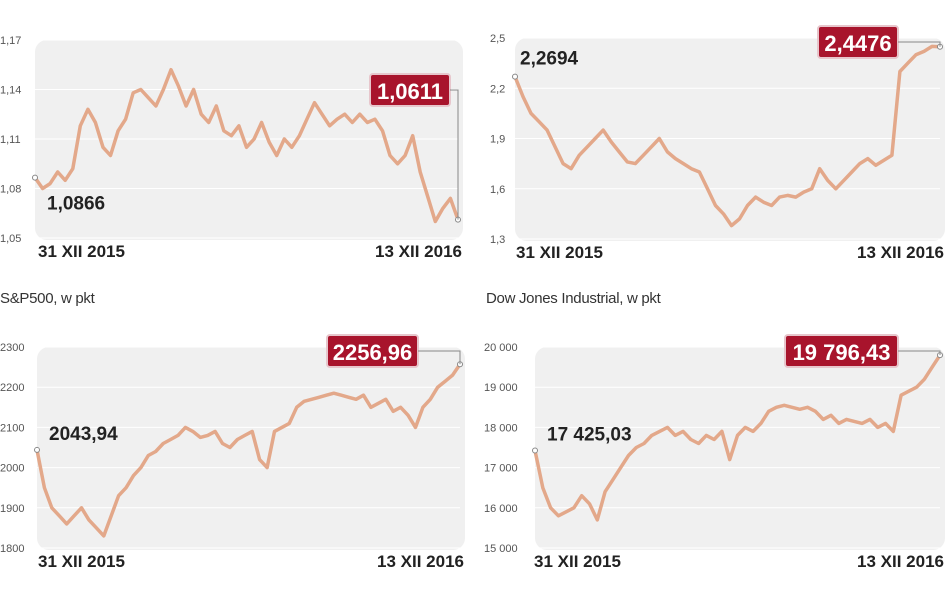  Describe the element at coordinates (501, 348) in the screenshot. I see `y-tick-label: 20 000` at that location.